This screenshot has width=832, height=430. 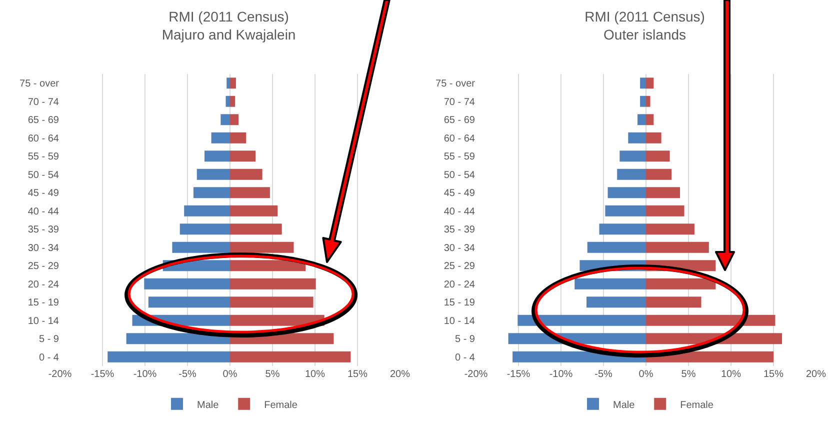 What do you see at coordinates (272, 374) in the screenshot?
I see `x-tick-label: 5%` at bounding box center [272, 374].